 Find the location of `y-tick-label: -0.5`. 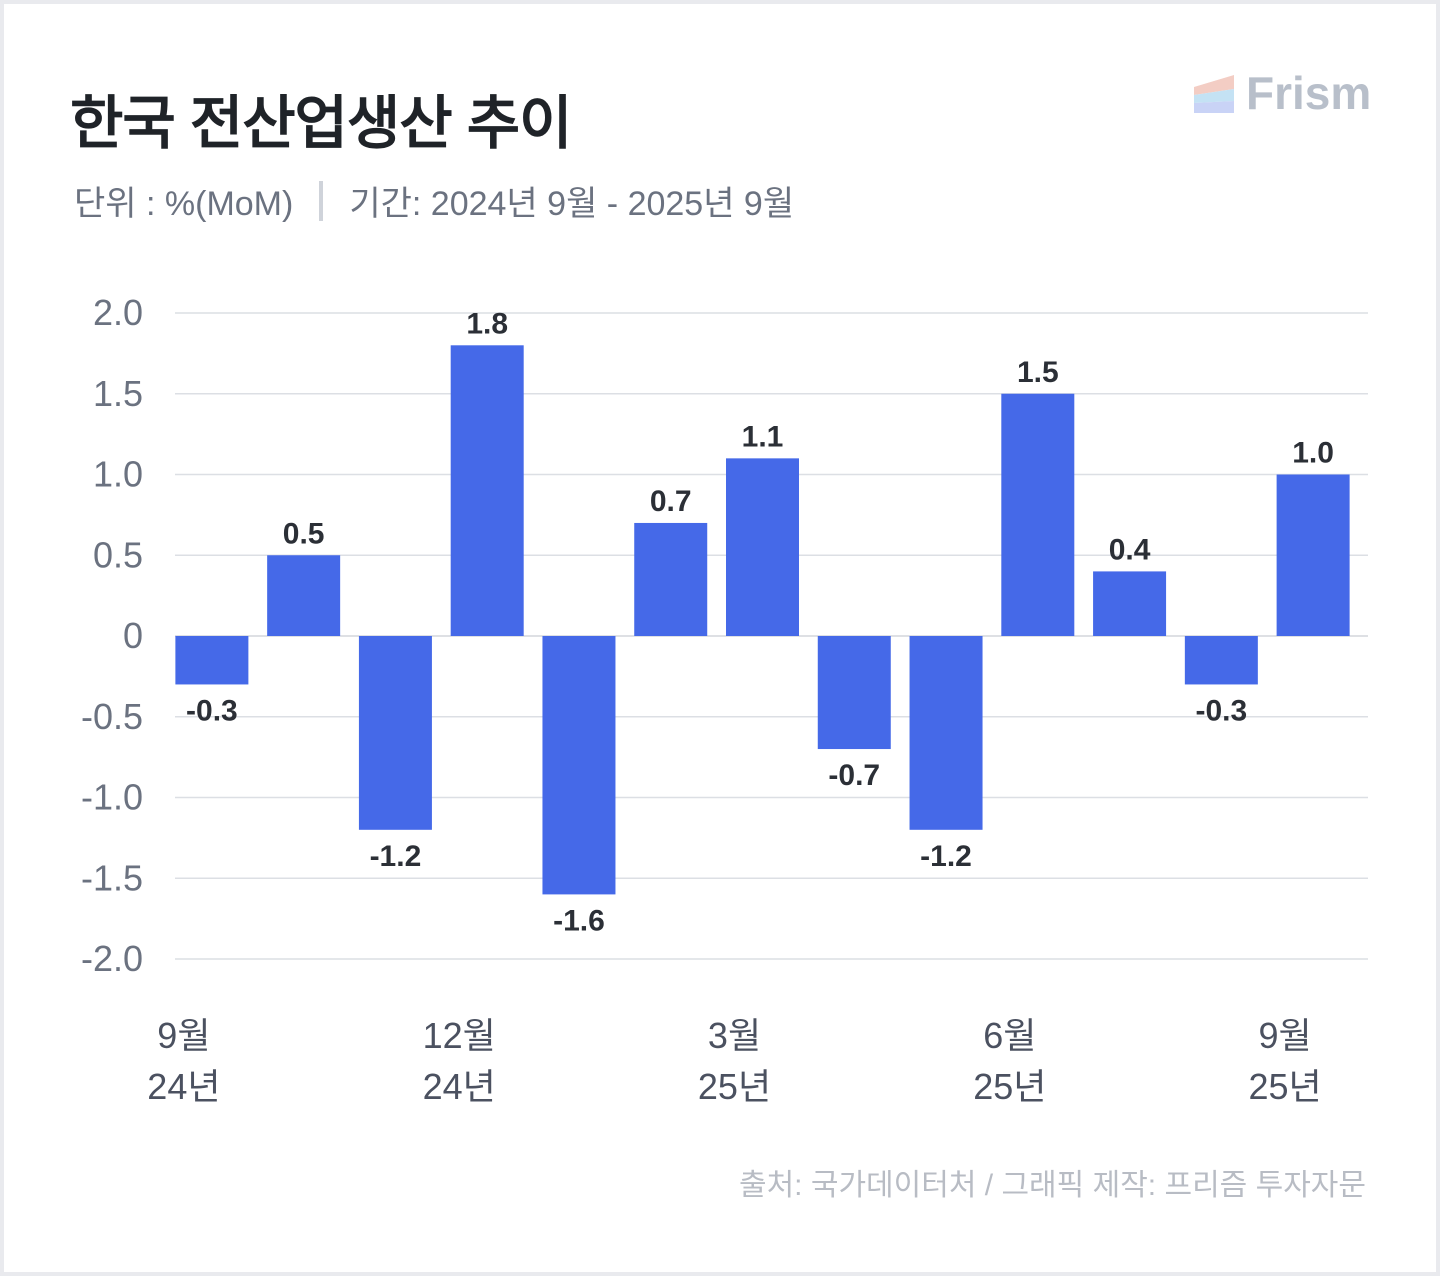

y-tick-label: -0.5 is located at coordinates (112, 716).